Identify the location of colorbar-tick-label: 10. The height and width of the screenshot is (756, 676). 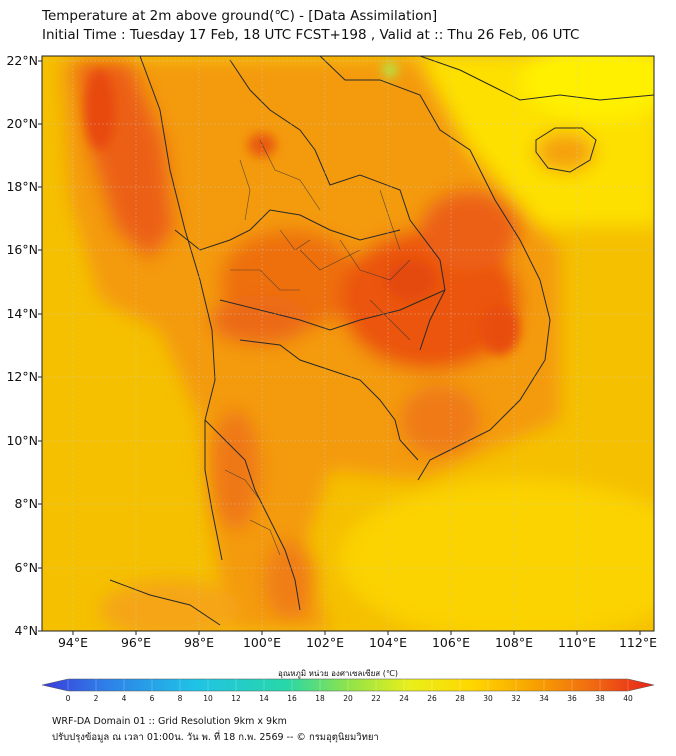
(208, 698).